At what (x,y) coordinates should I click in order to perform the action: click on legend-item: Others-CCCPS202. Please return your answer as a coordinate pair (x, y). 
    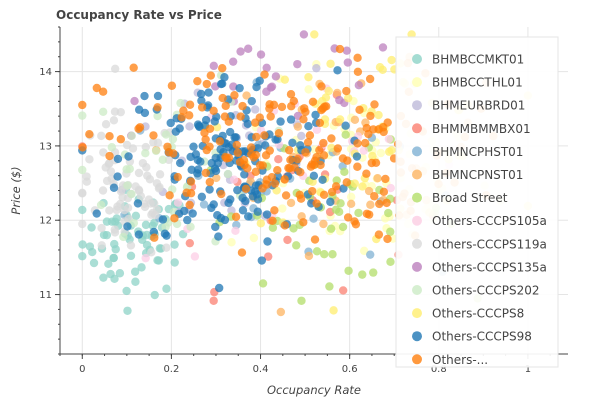
    Looking at the image, I should click on (476, 291).